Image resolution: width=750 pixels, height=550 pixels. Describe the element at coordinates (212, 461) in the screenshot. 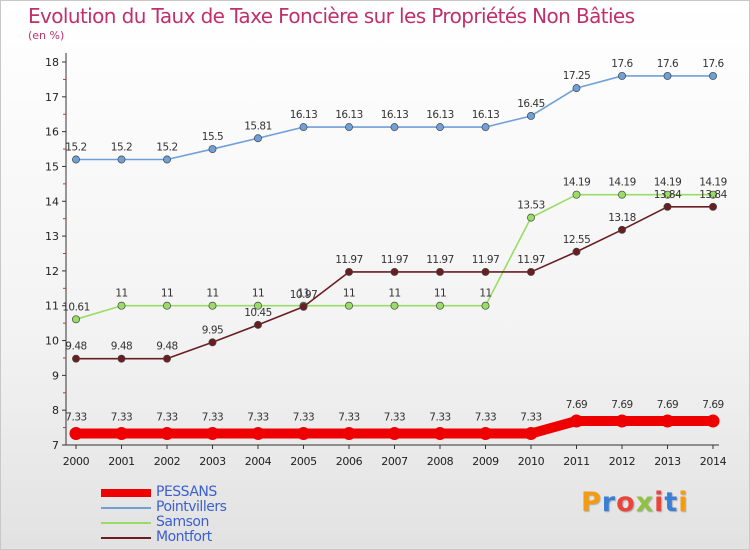

I see `x-tick-label: 2003` at that location.